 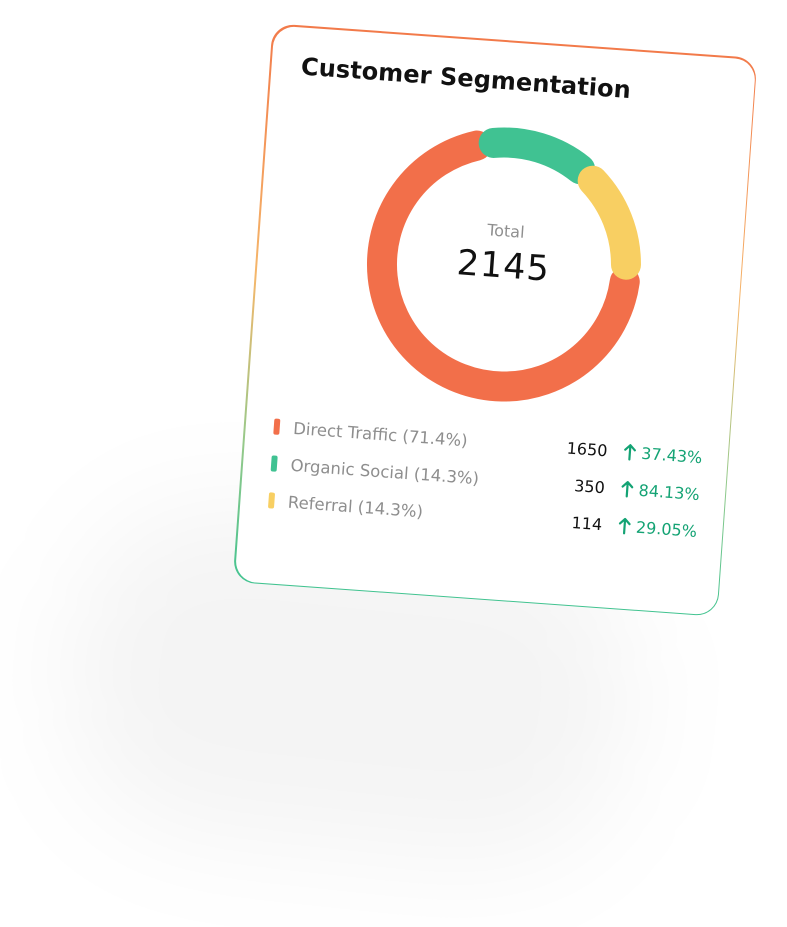 What do you see at coordinates (271, 500) in the screenshot?
I see `referral-swatch` at bounding box center [271, 500].